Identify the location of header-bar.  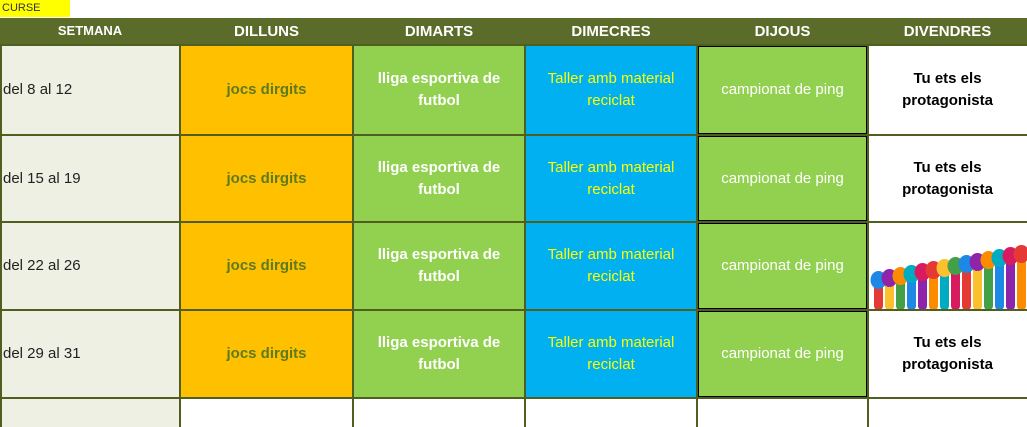
(513, 31).